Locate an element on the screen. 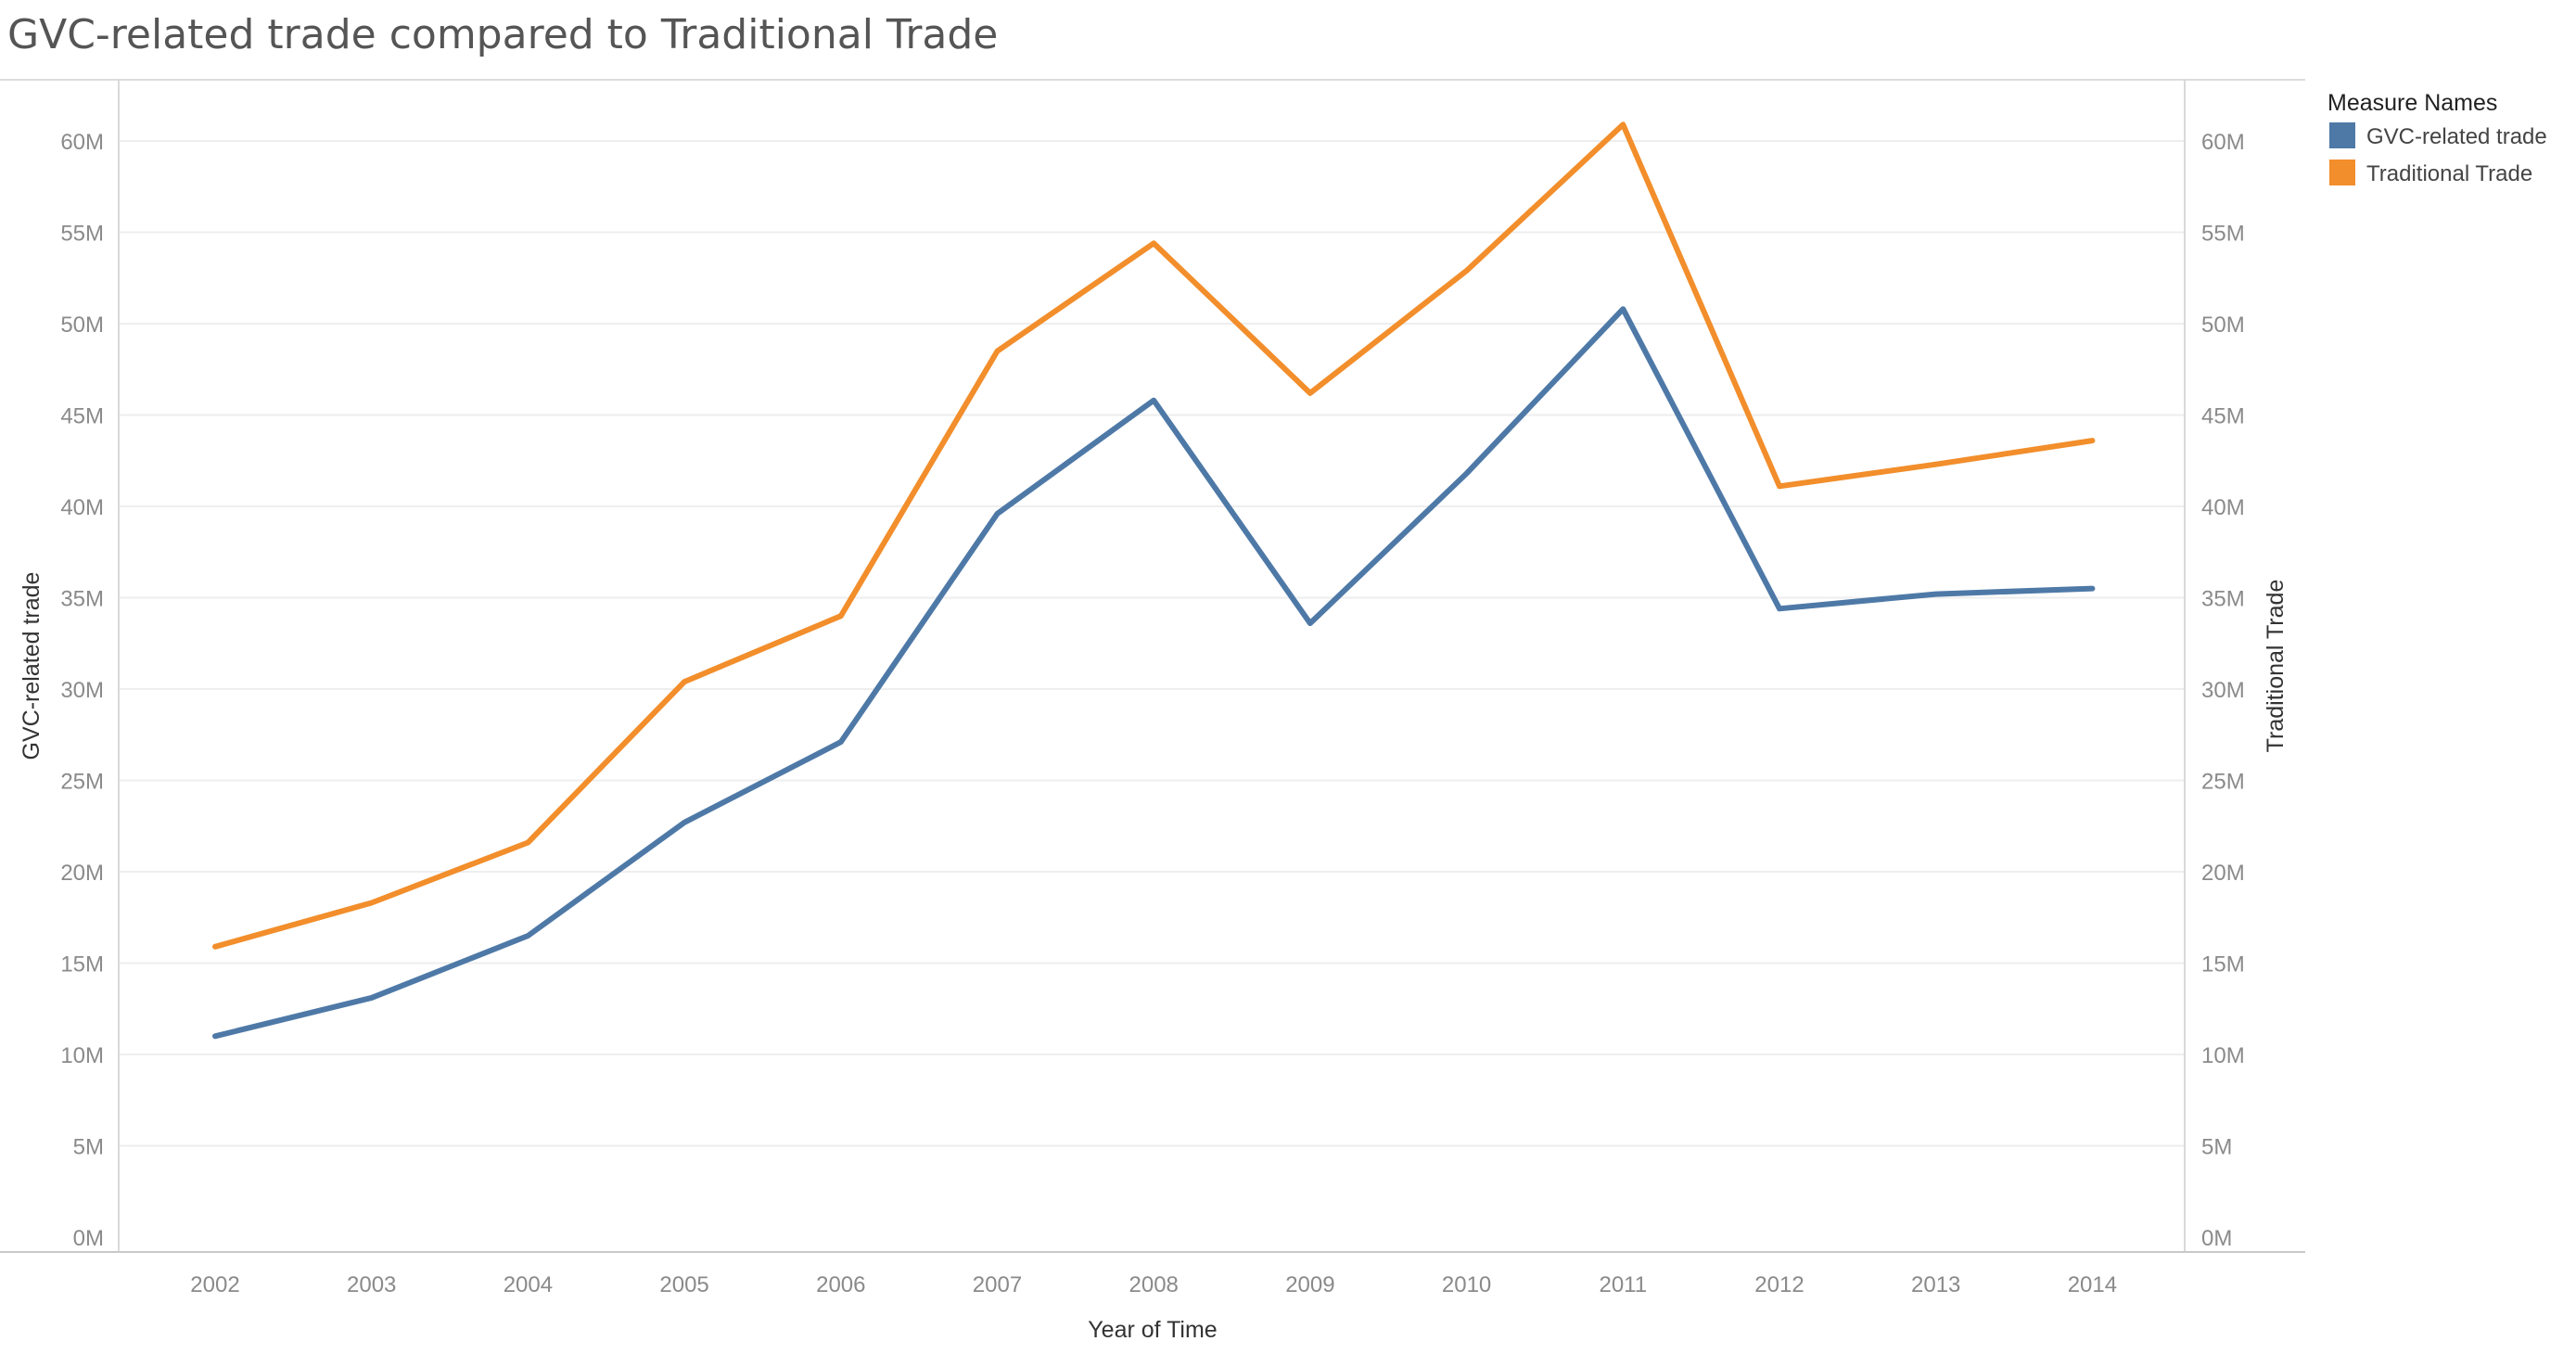 The height and width of the screenshot is (1354, 2576). x-tick-label: 2009 is located at coordinates (1310, 1284).